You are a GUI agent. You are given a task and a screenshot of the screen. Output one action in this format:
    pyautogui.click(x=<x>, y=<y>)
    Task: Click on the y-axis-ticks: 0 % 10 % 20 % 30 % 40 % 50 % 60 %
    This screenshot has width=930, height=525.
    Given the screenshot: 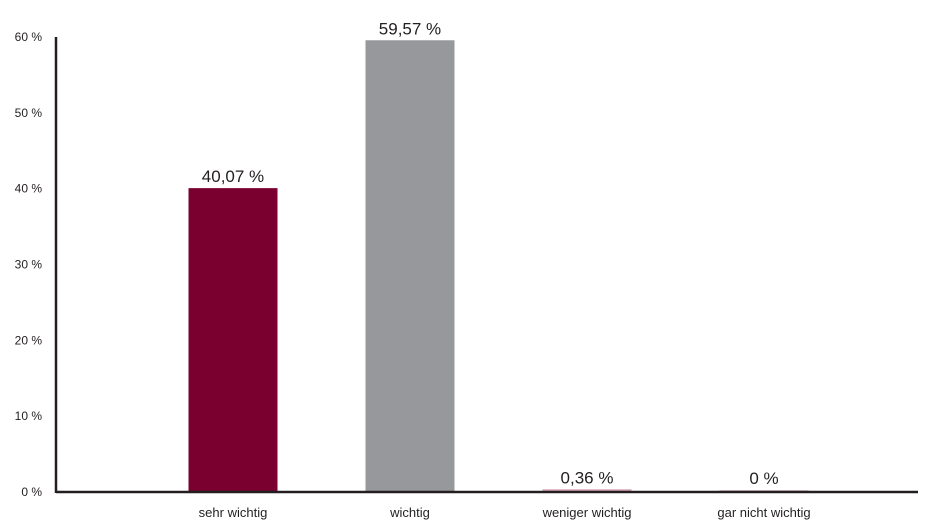 What is the action you would take?
    pyautogui.click(x=29, y=264)
    